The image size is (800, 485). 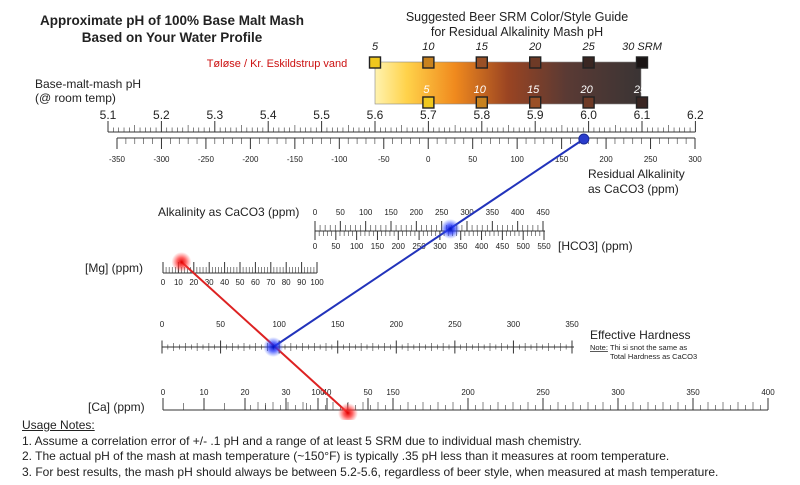 What do you see at coordinates (117, 159) in the screenshot?
I see `residual-alkalinity-tick-label: -350` at bounding box center [117, 159].